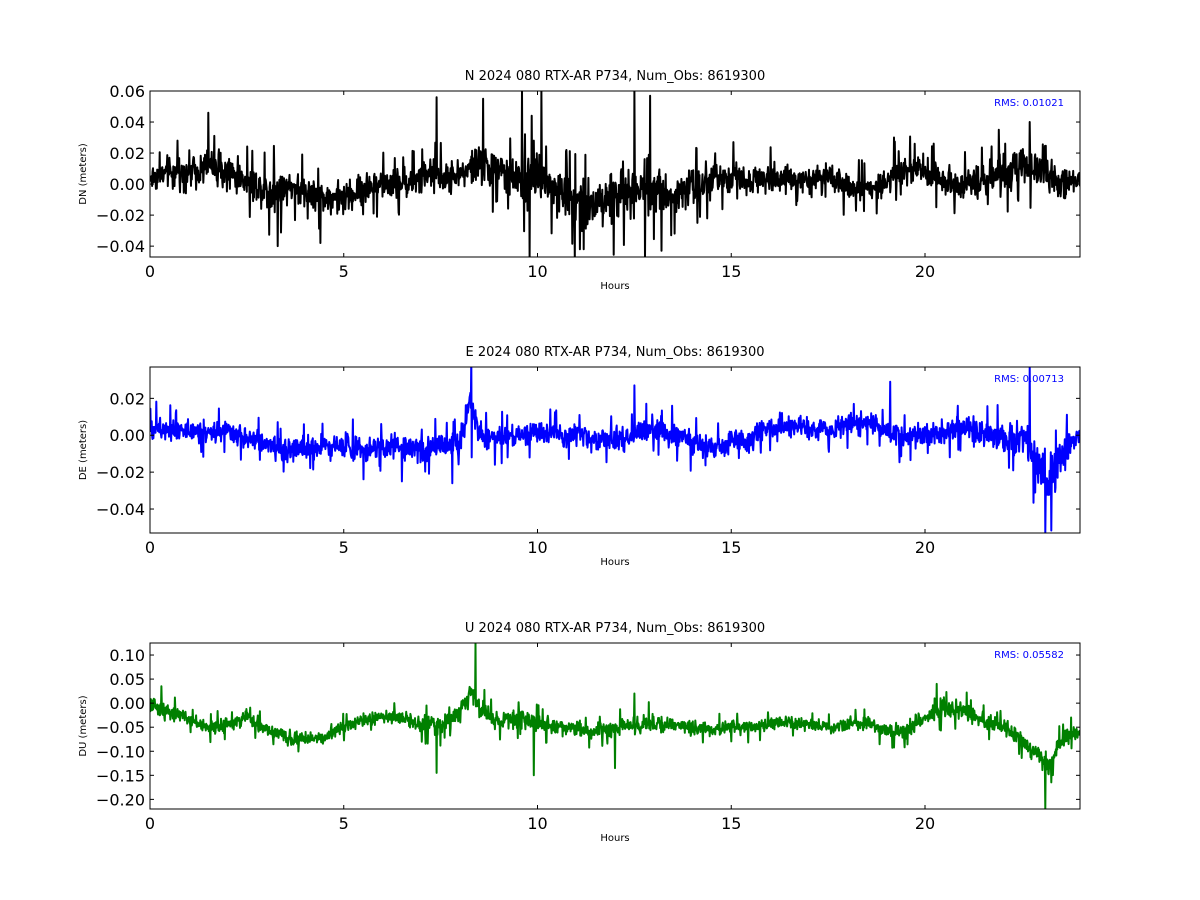 The image size is (1200, 900). What do you see at coordinates (1029, 655) in the screenshot?
I see `rms-annotation: RMS: 0.05582` at bounding box center [1029, 655].